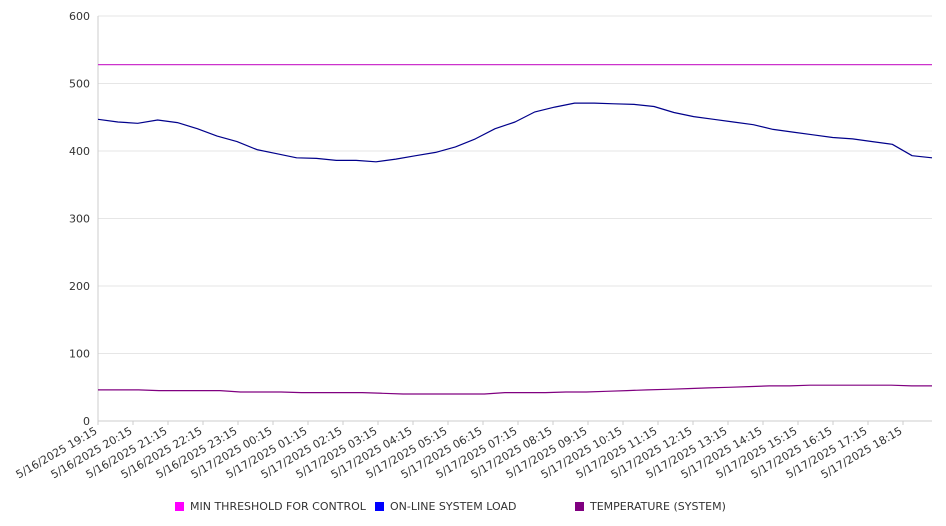 The image size is (946, 526). Describe the element at coordinates (579, 506) in the screenshot. I see `legend-swatch-temperature` at that location.